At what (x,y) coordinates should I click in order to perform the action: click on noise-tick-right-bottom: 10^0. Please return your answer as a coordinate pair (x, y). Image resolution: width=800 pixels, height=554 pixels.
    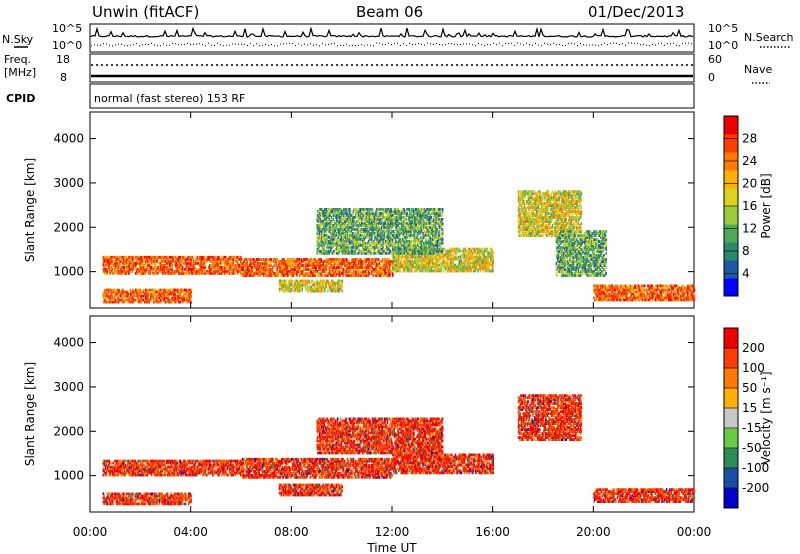
    Looking at the image, I should click on (723, 45).